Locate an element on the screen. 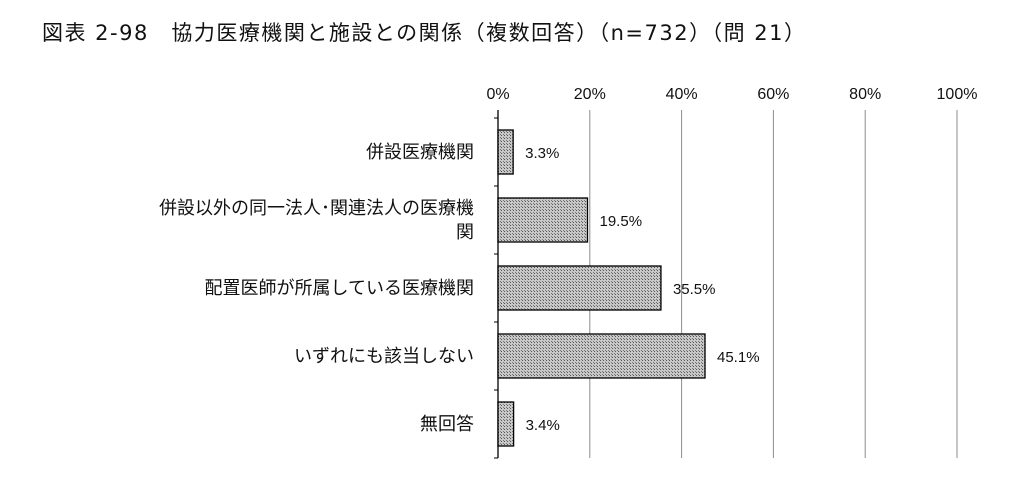  x-tick-label: 40% is located at coordinates (682, 94).